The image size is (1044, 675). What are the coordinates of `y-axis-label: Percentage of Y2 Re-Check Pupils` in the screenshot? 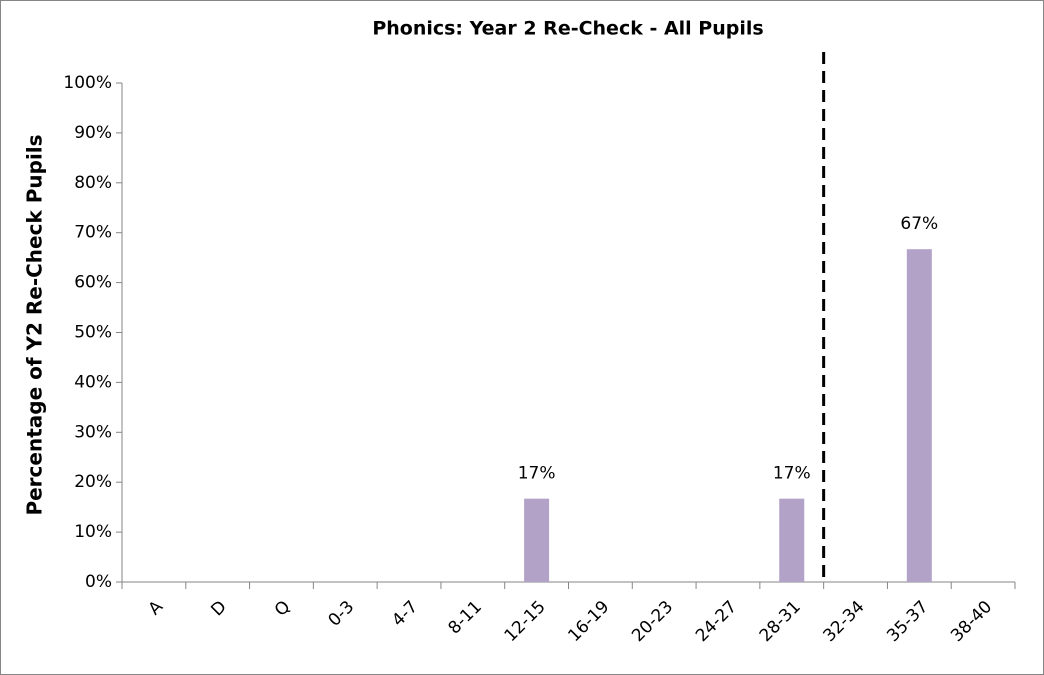 It's located at (35, 324).